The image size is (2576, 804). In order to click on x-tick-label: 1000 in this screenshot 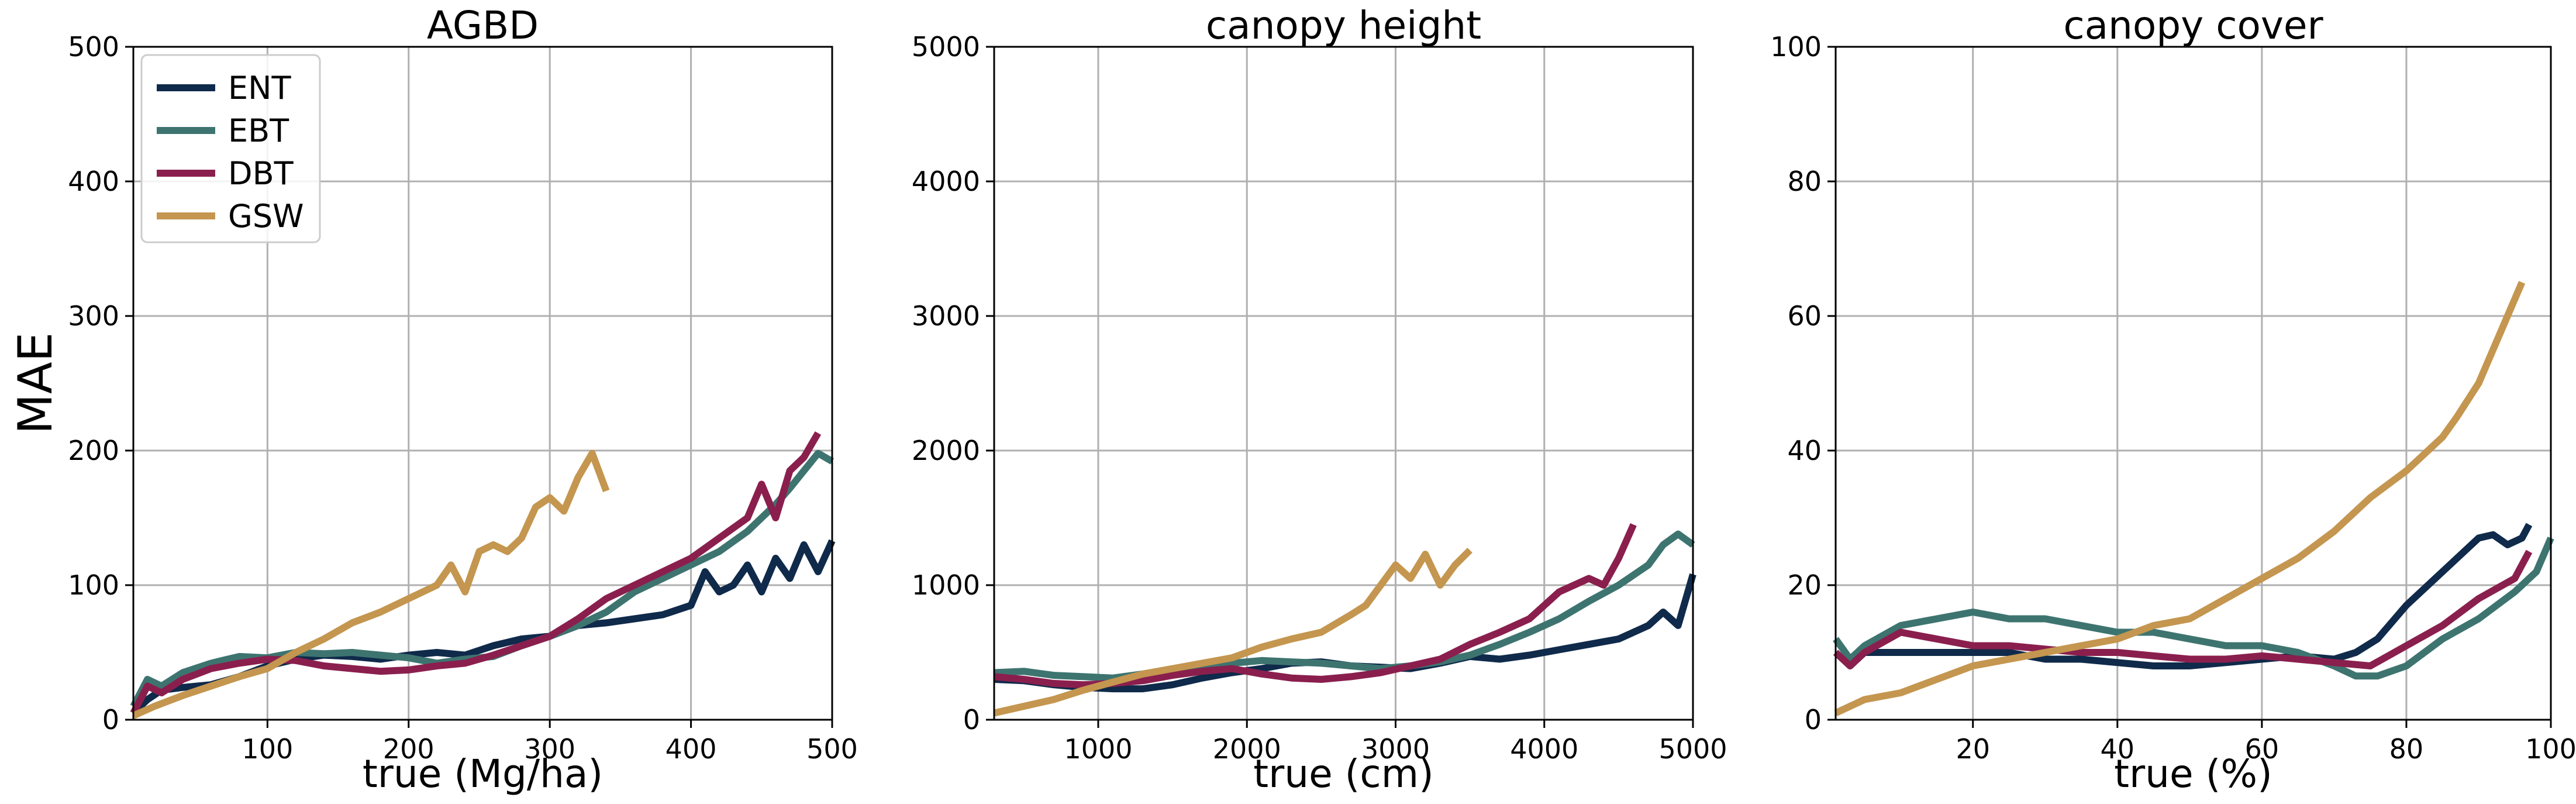, I will do `click(1098, 749)`.